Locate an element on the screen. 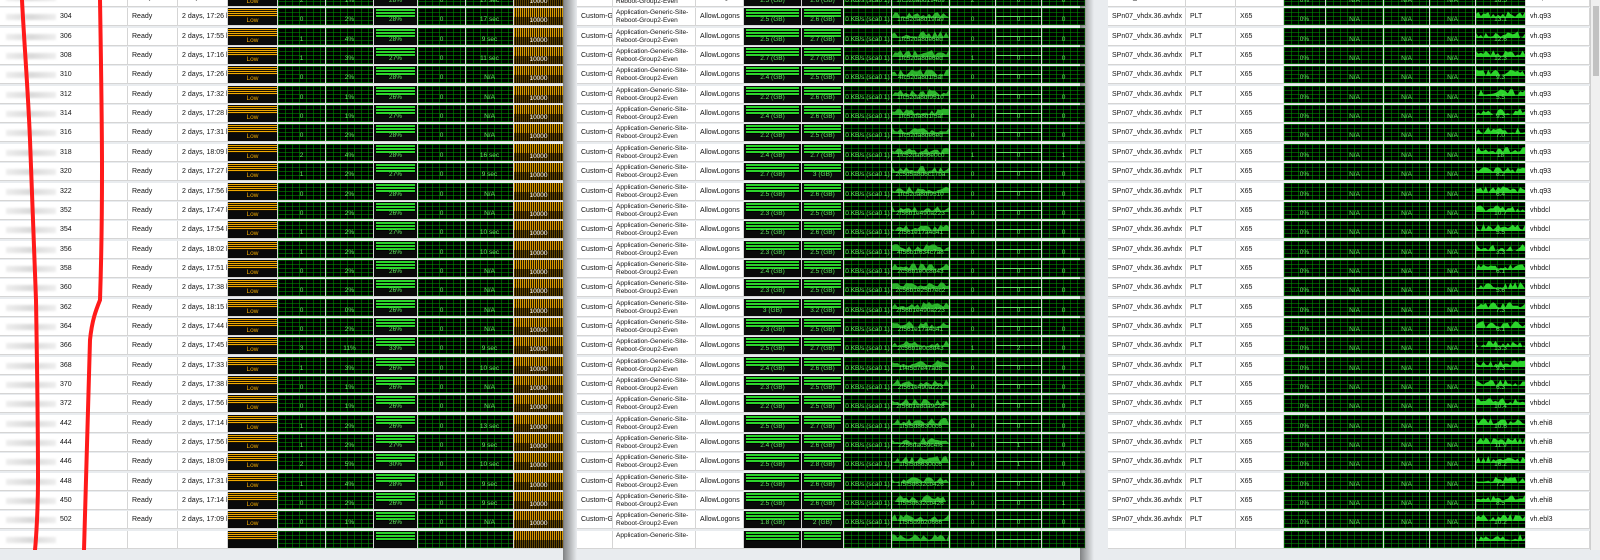 Image resolution: width=1600 pixels, height=560 pixels. memory-graph-value: 28% is located at coordinates (395, 20).